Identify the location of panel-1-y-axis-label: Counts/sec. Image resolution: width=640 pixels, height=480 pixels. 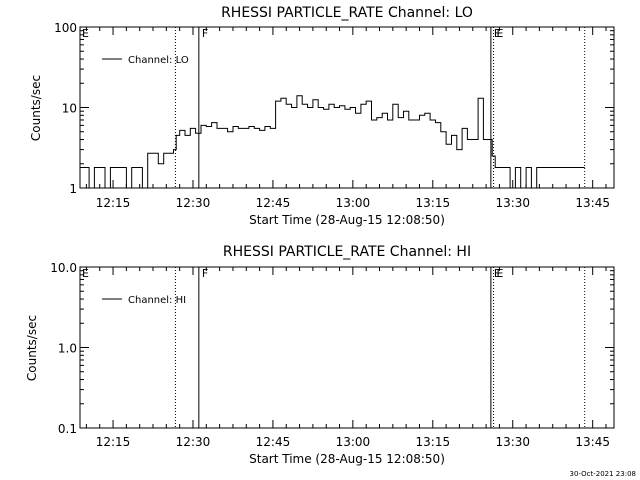
(36, 108).